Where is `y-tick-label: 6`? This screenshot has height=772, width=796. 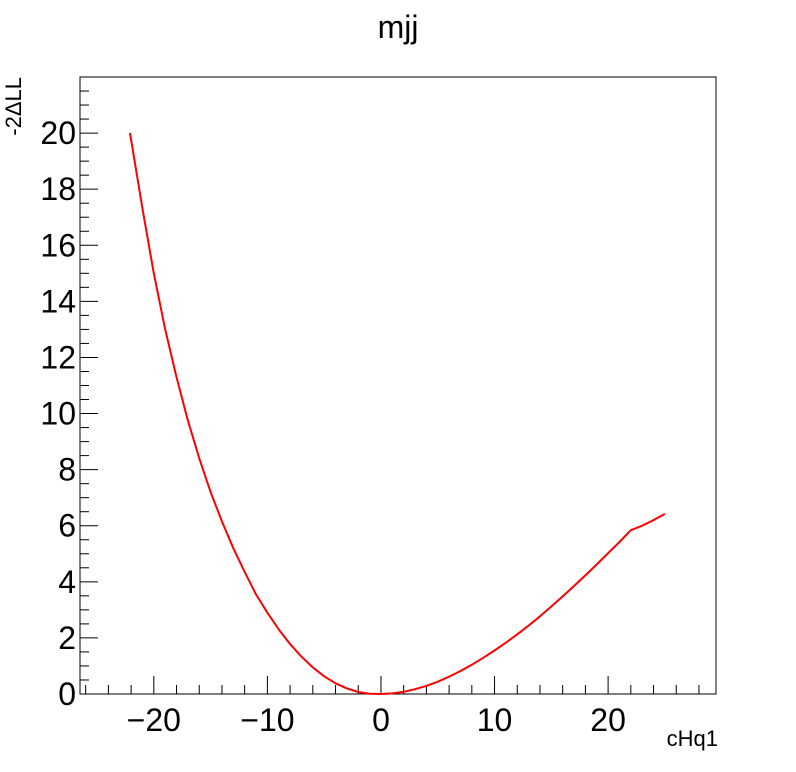
y-tick-label: 6 is located at coordinates (67, 526).